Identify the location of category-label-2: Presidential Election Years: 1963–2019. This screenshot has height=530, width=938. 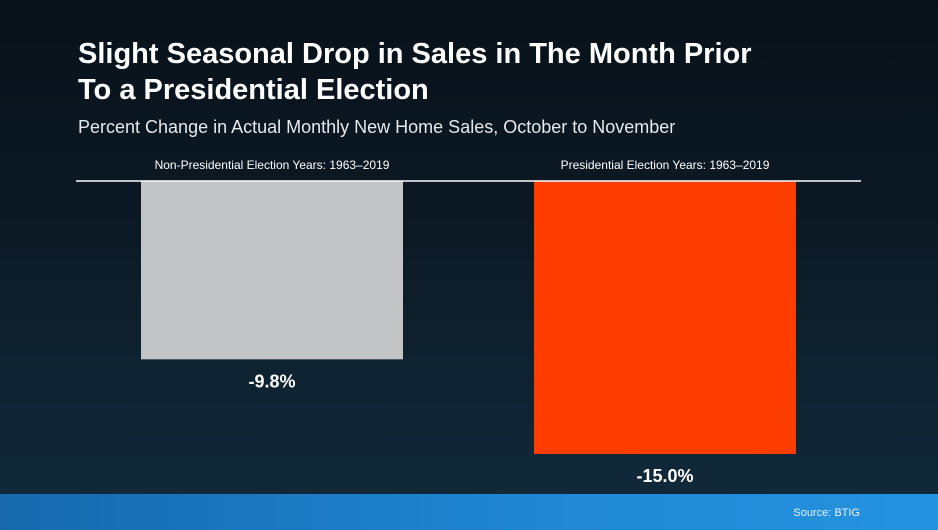
(665, 165).